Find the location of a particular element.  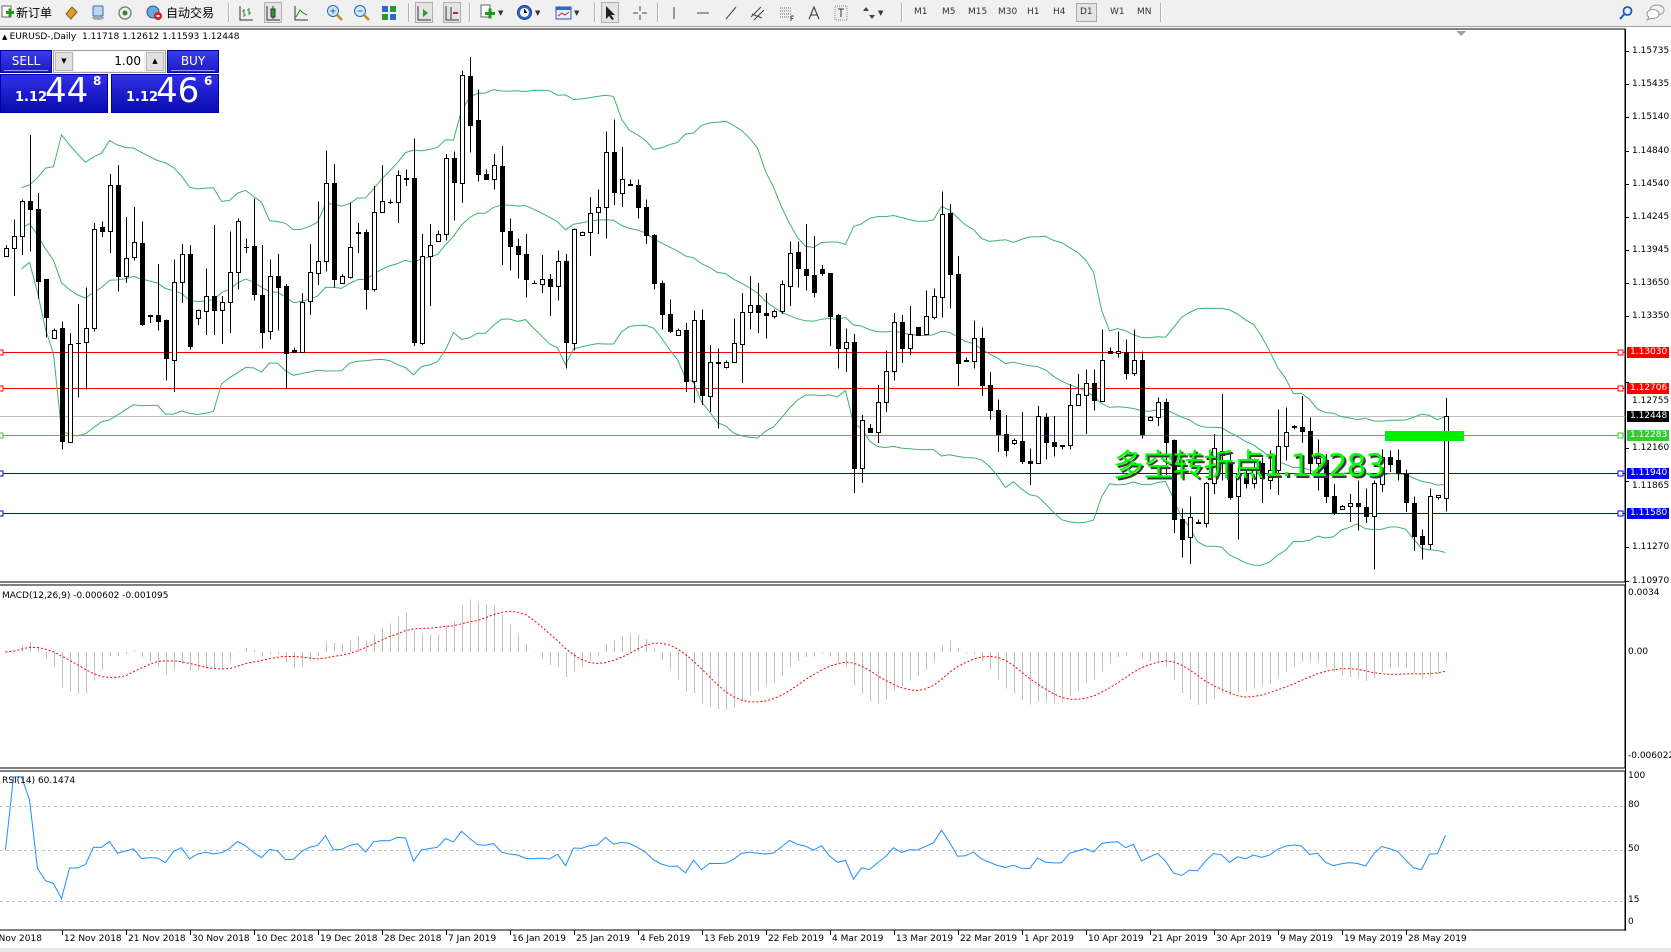

chart-shift-button is located at coordinates (452, 12).